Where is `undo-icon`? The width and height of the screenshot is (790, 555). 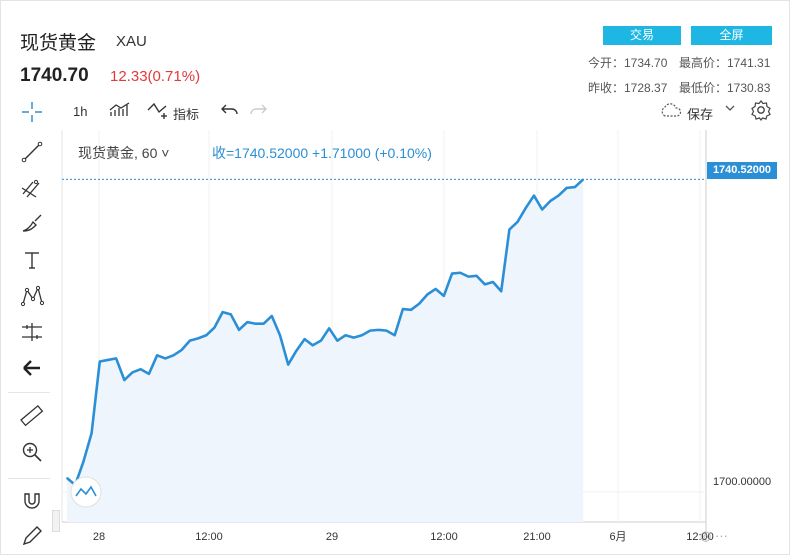 undo-icon is located at coordinates (230, 111).